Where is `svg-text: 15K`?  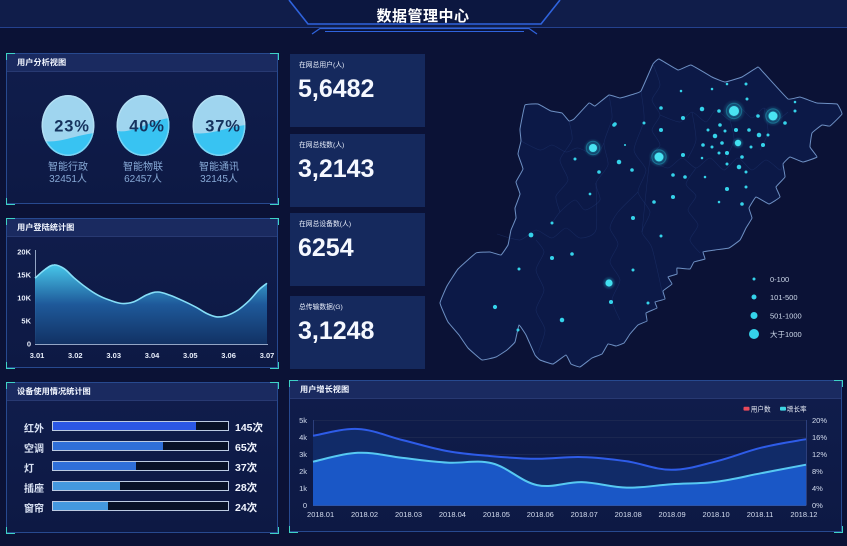 svg-text: 15K is located at coordinates (24, 275).